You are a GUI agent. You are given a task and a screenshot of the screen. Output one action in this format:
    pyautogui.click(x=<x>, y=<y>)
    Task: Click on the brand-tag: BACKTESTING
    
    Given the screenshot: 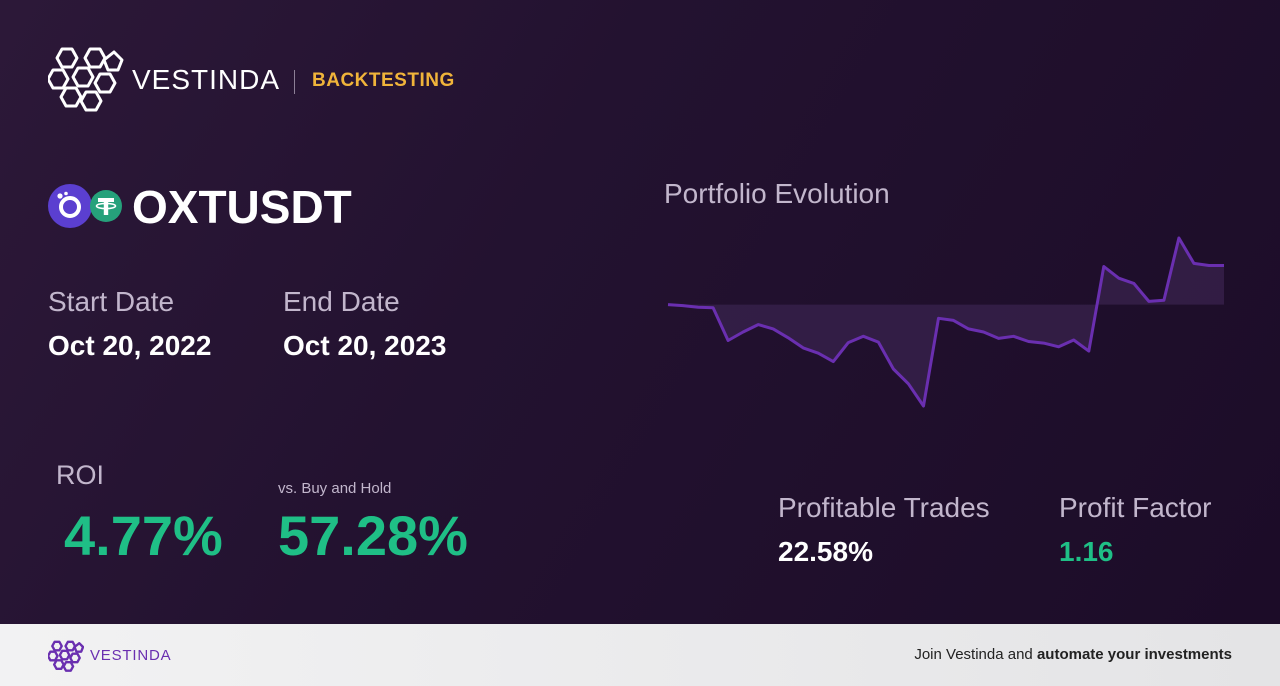 What is the action you would take?
    pyautogui.click(x=383, y=80)
    